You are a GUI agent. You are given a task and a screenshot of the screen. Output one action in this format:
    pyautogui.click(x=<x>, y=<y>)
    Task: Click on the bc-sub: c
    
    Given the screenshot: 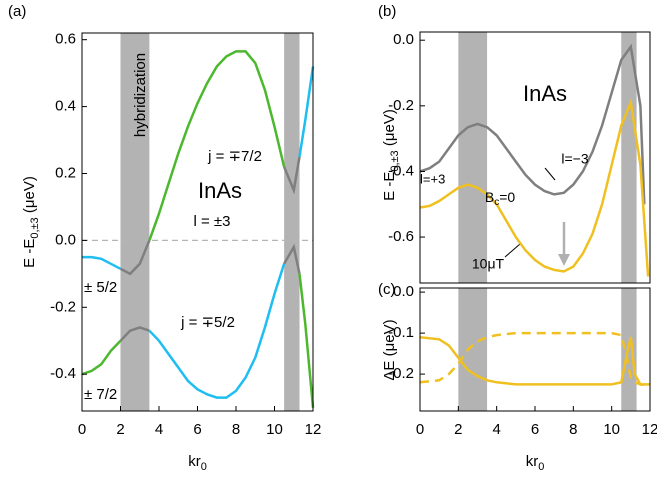 What is the action you would take?
    pyautogui.click(x=496, y=202)
    